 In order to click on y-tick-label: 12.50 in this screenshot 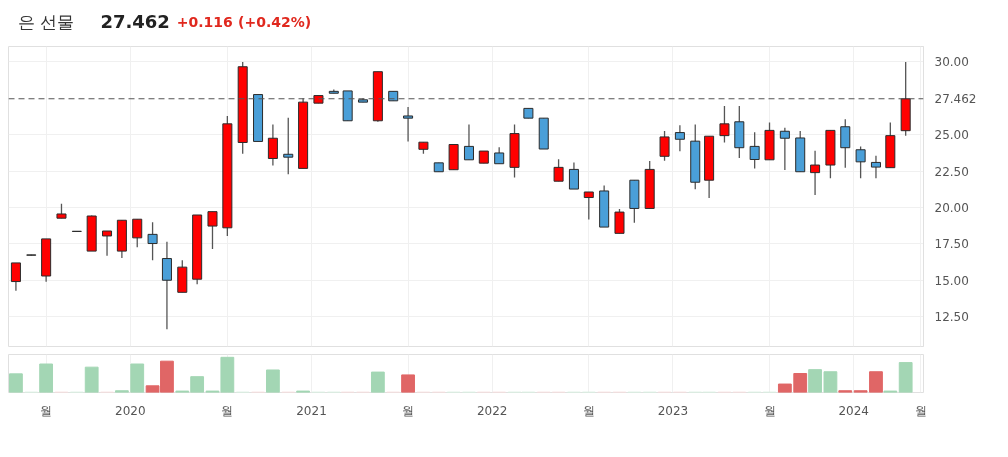, I will do `click(951, 317)`.